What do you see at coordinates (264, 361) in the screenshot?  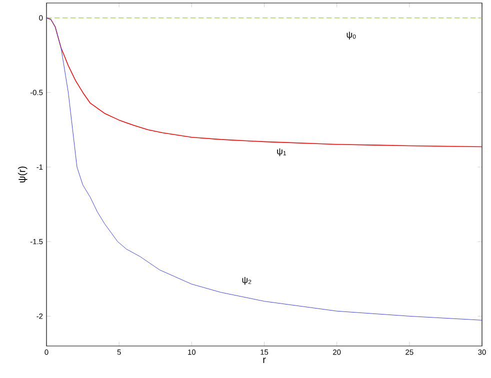 I see `x-axis-title: r` at bounding box center [264, 361].